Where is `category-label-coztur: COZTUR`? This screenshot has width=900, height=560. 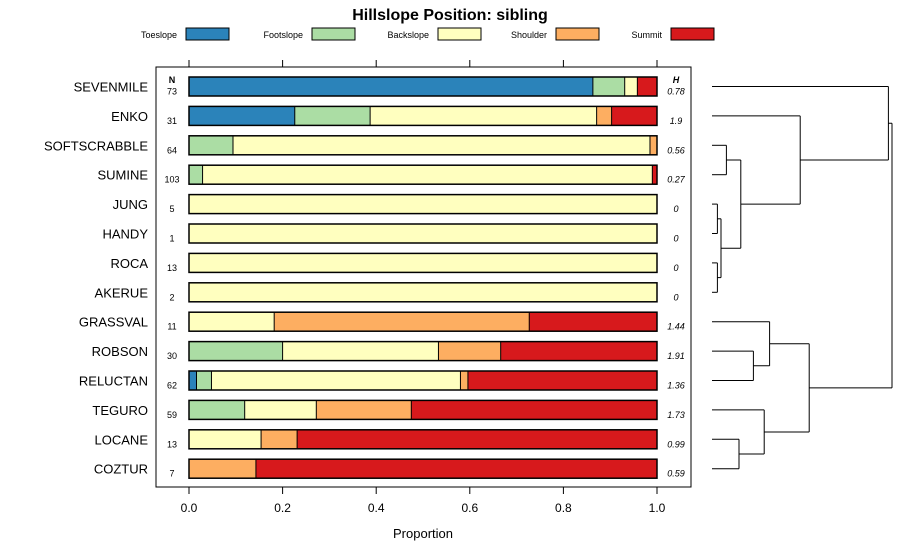
category-label-coztur: COZTUR is located at coordinates (121, 469).